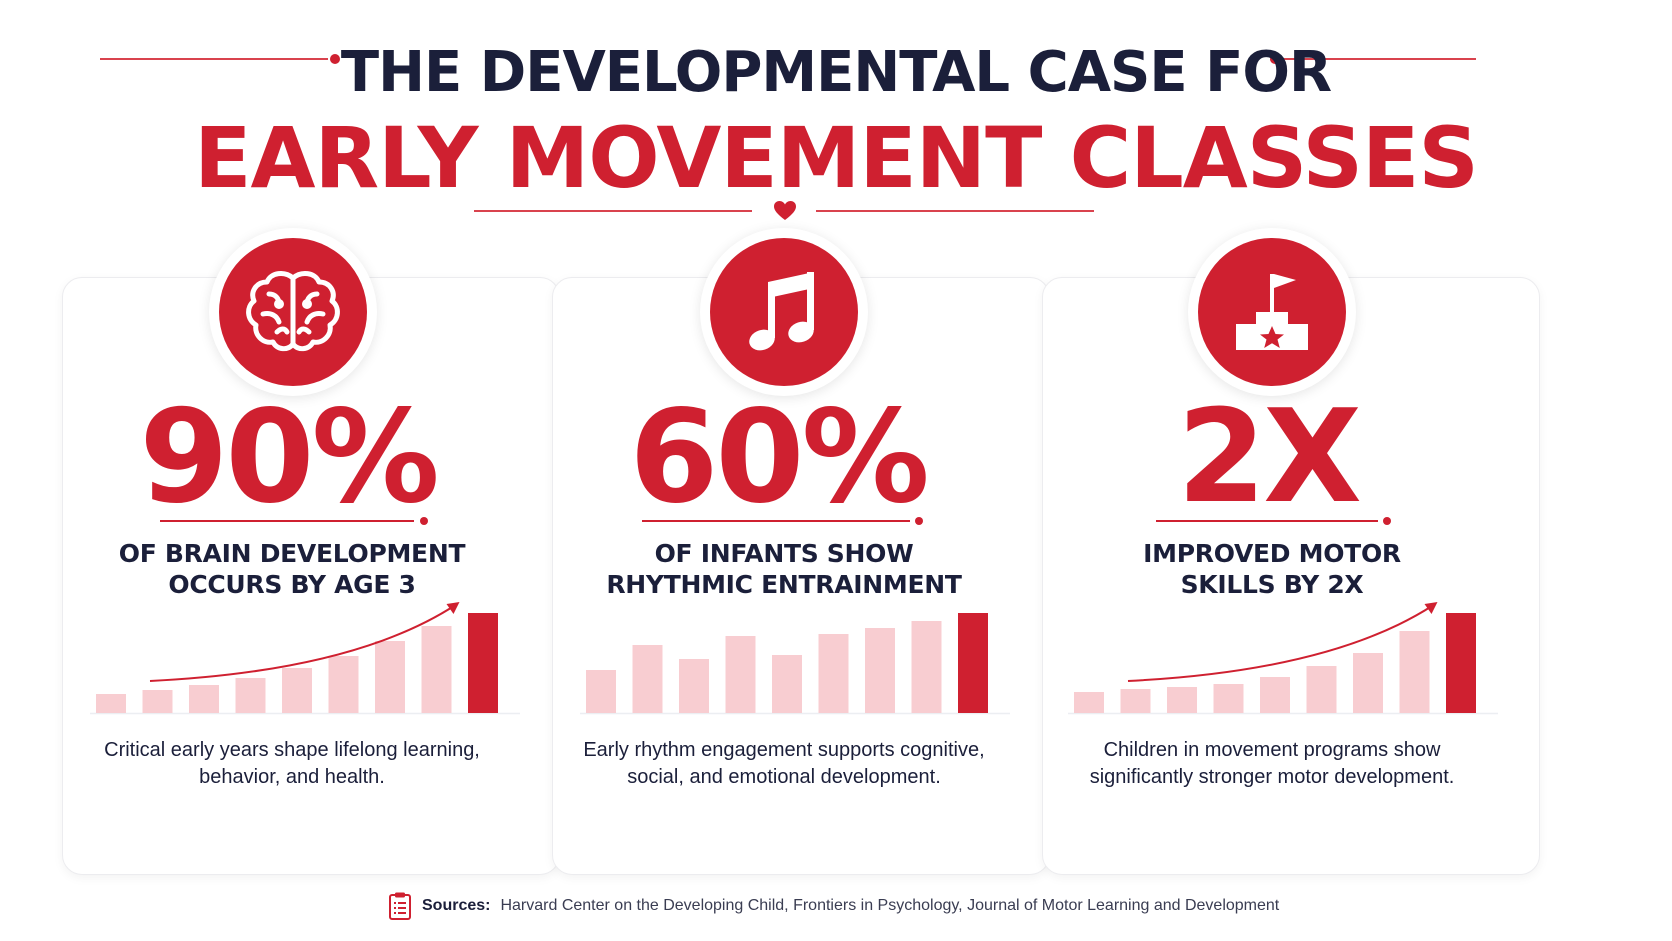 The image size is (1672, 941). Describe the element at coordinates (292, 569) in the screenshot. I see `stat-label: OF BRAIN DEVELOPMENT OCCURS BY AGE 3` at that location.